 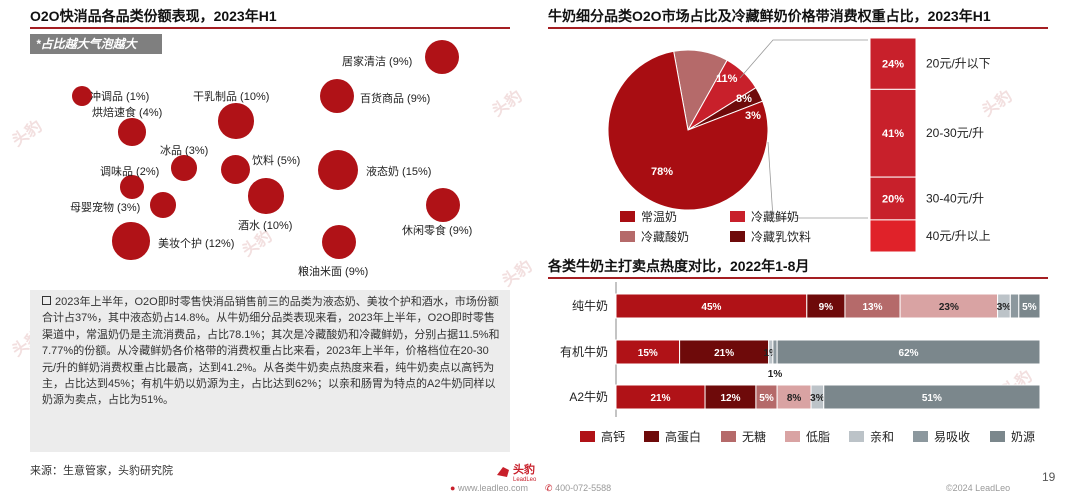 I want to click on legend-label: 亲和, so click(x=882, y=437).